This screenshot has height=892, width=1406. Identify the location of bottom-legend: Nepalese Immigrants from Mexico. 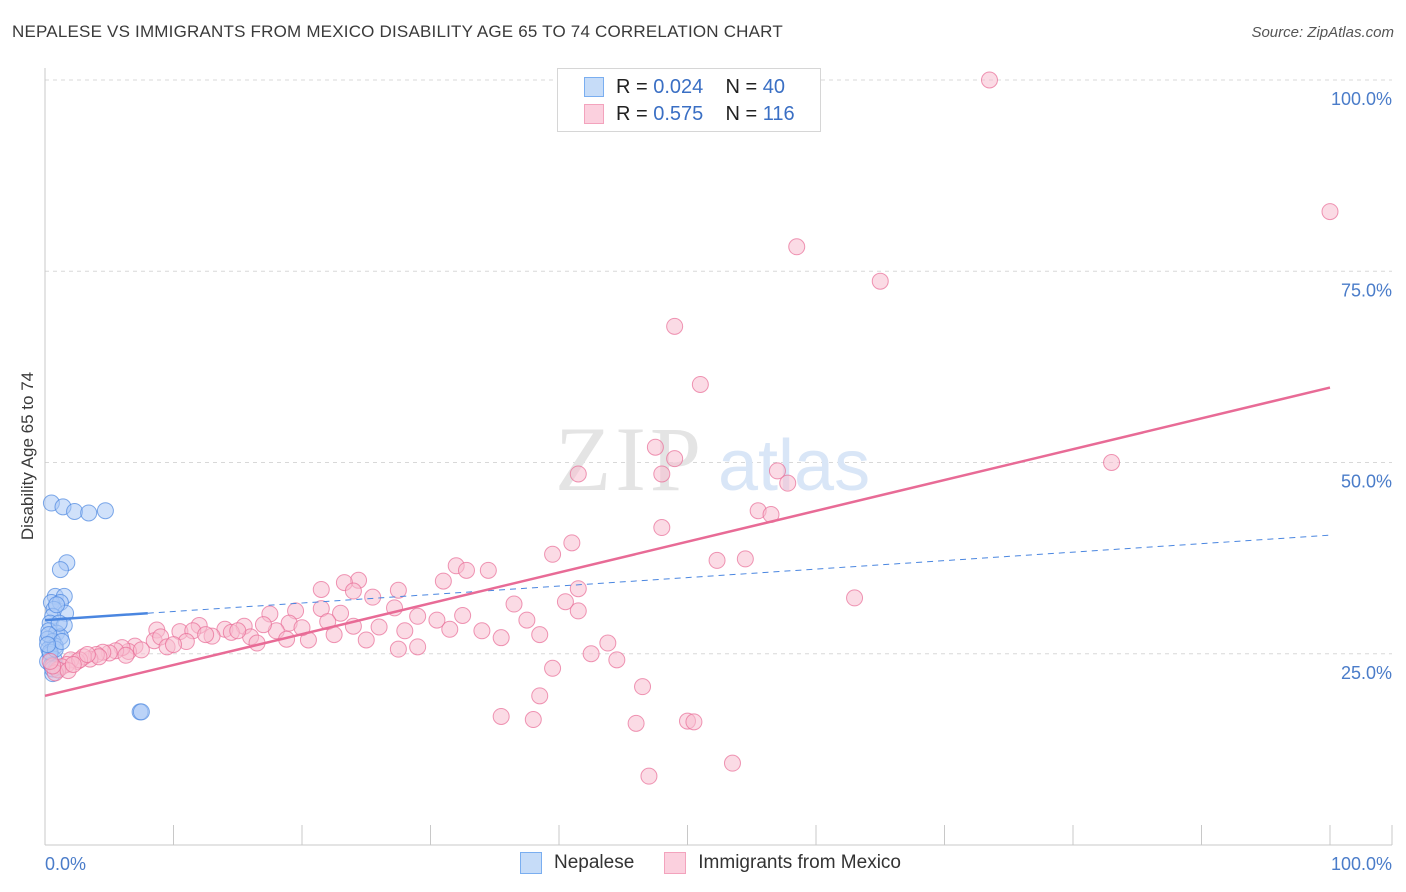
(725, 863).